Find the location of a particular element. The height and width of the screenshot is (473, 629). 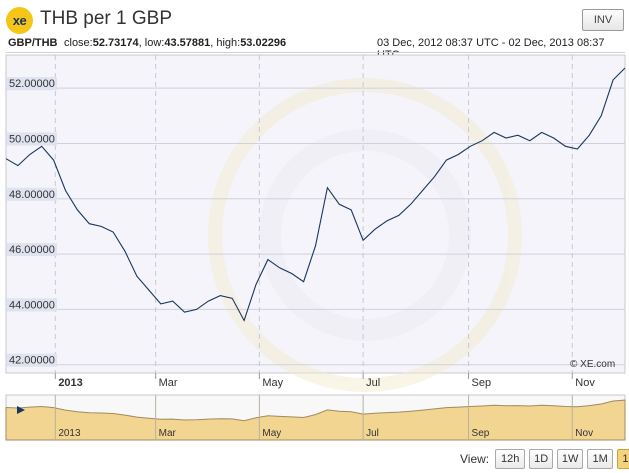

navigator-tick-label: Jul is located at coordinates (372, 433).